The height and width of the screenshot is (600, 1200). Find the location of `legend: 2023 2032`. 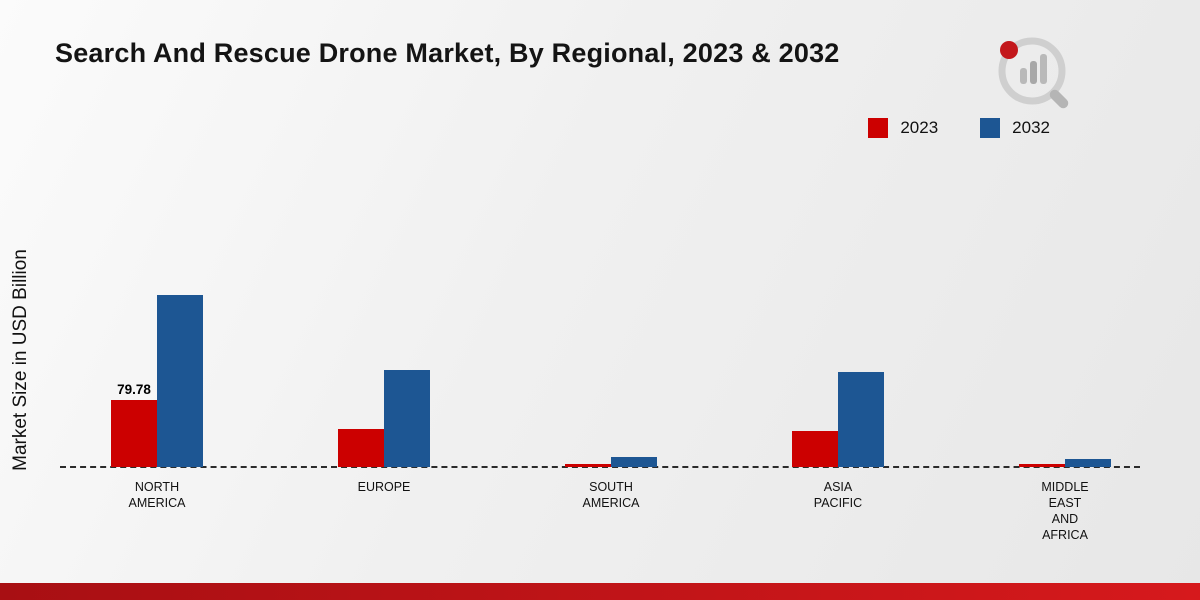

legend: 2023 2032 is located at coordinates (959, 128).